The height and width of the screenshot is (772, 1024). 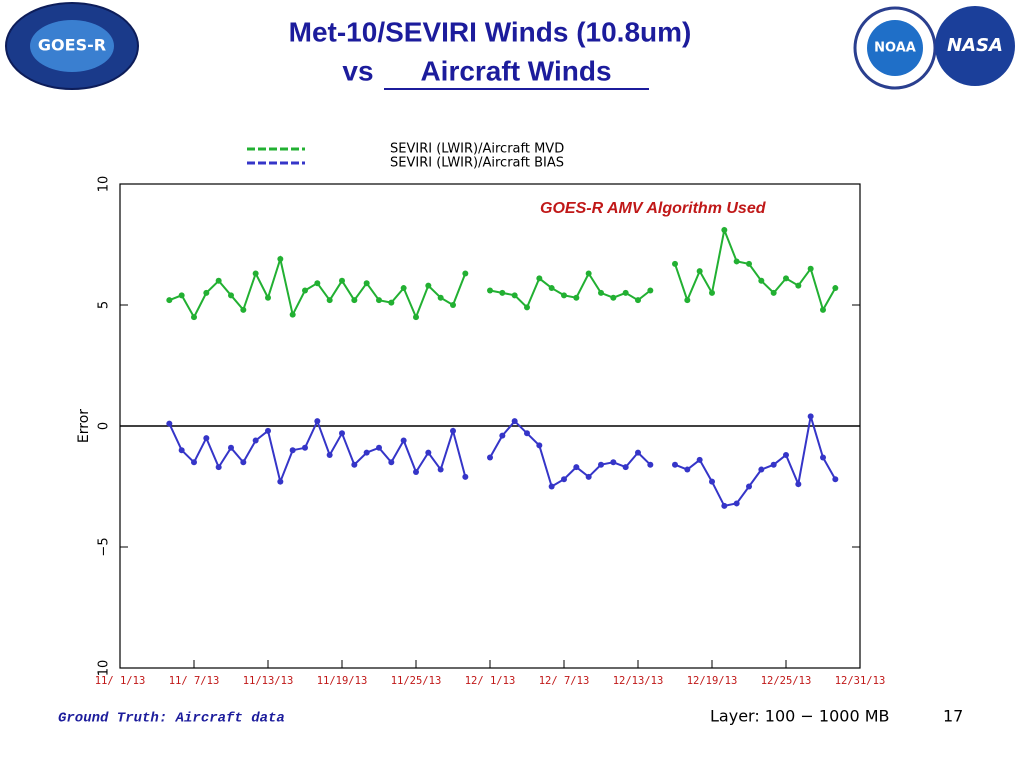 What do you see at coordinates (895, 48) in the screenshot?
I see `noaa-logo-inner` at bounding box center [895, 48].